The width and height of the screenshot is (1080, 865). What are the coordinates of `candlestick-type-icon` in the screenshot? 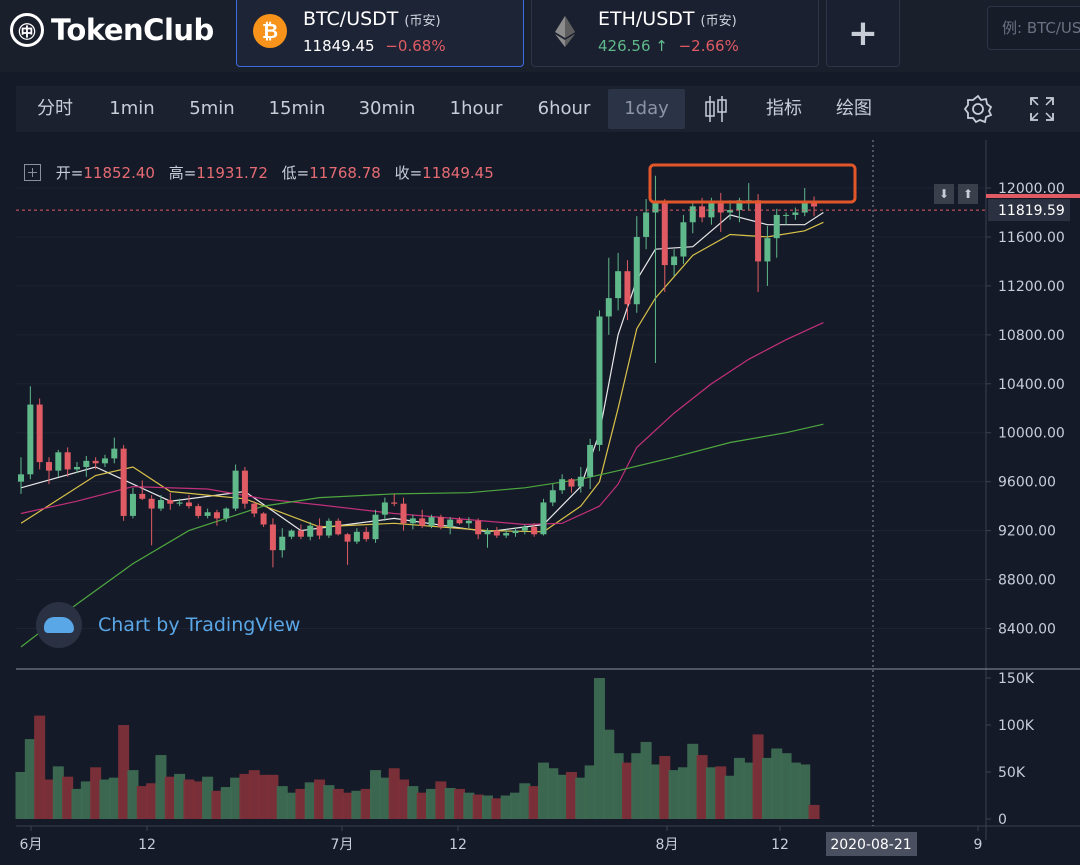 It's located at (716, 109).